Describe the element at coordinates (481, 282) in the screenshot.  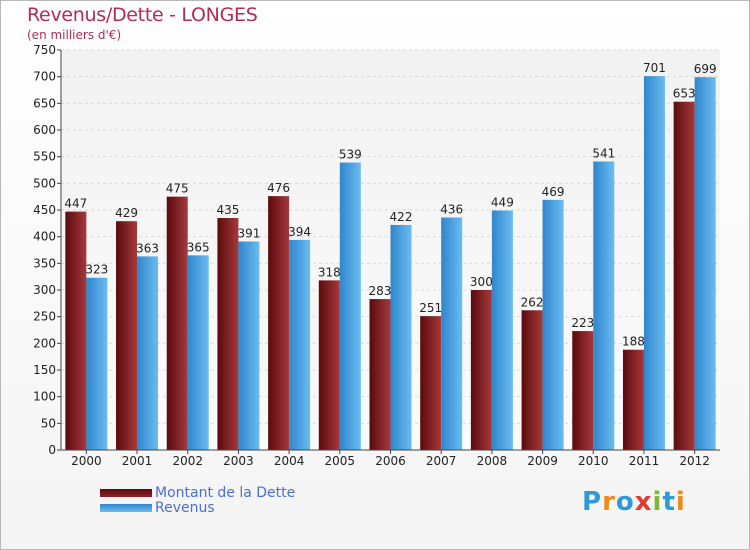
I see `data-label-debt: 300` at that location.